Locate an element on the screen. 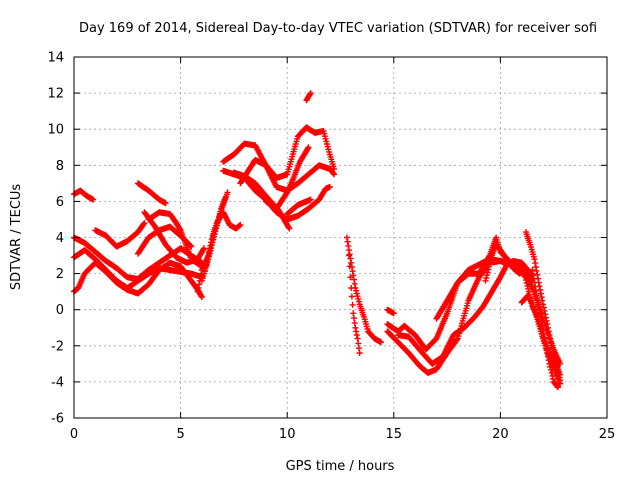 The height and width of the screenshot is (480, 640). x-axis-label: GPS time / hours is located at coordinates (340, 466).